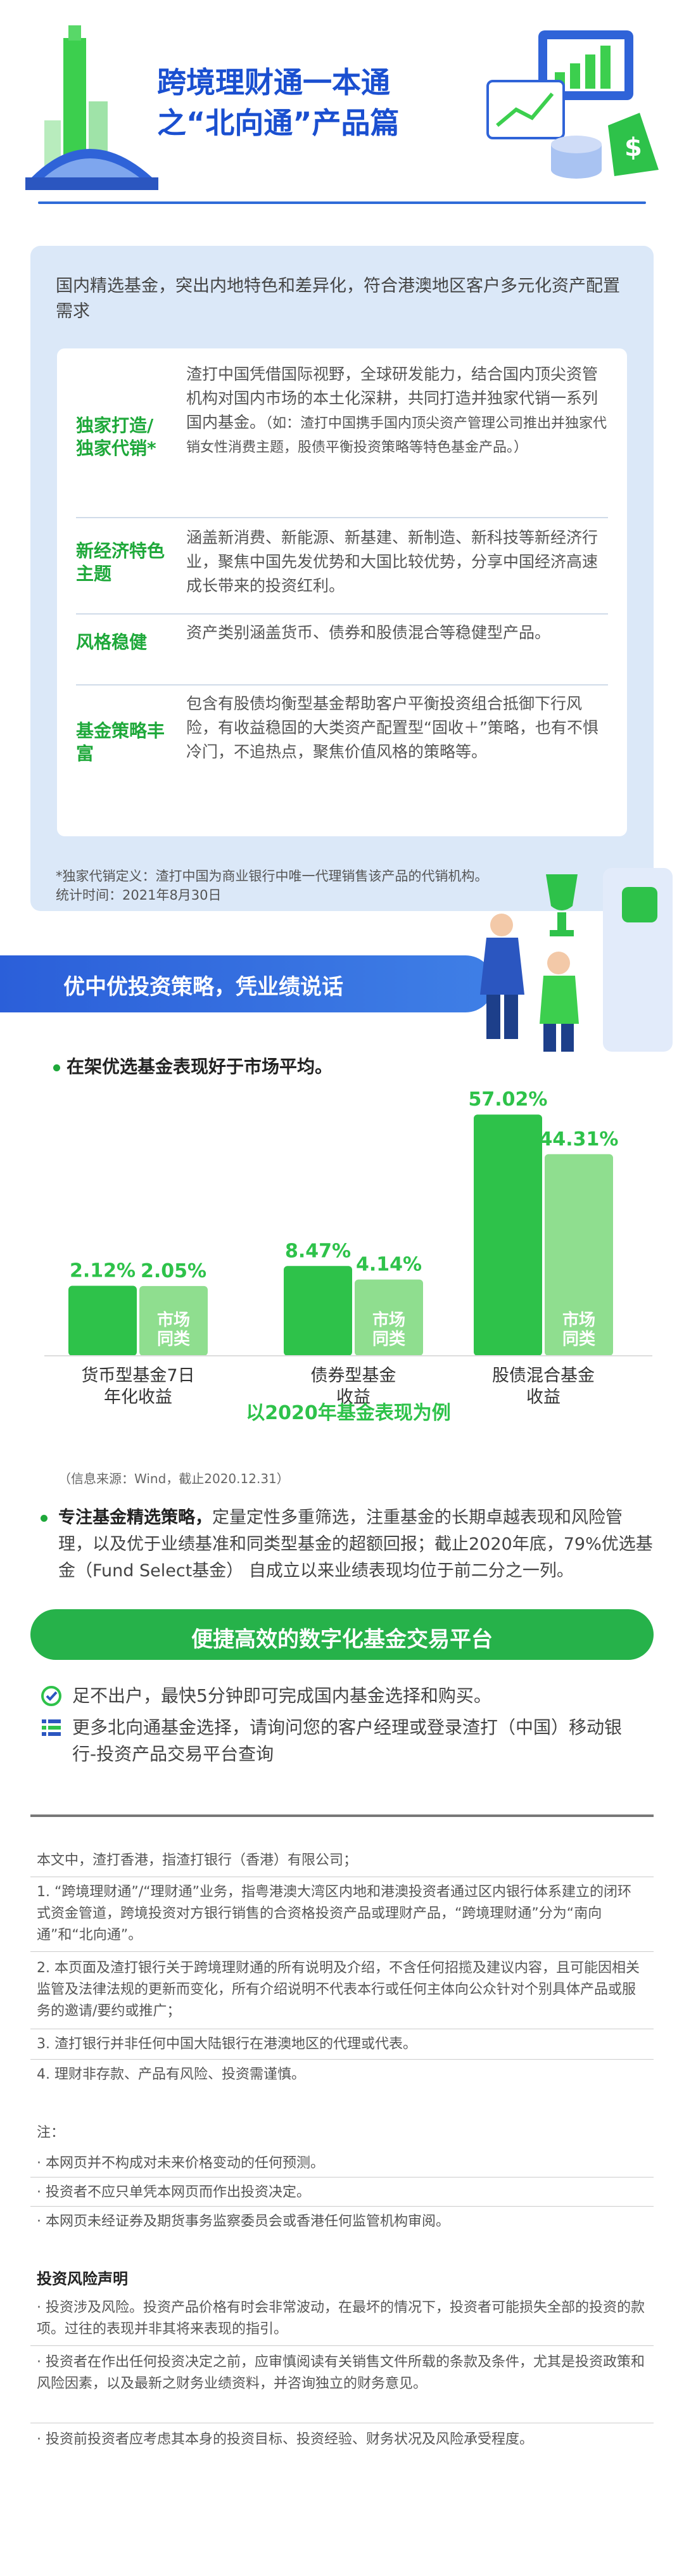  I want to click on page-title: 跨境理财通一本通, so click(273, 80).